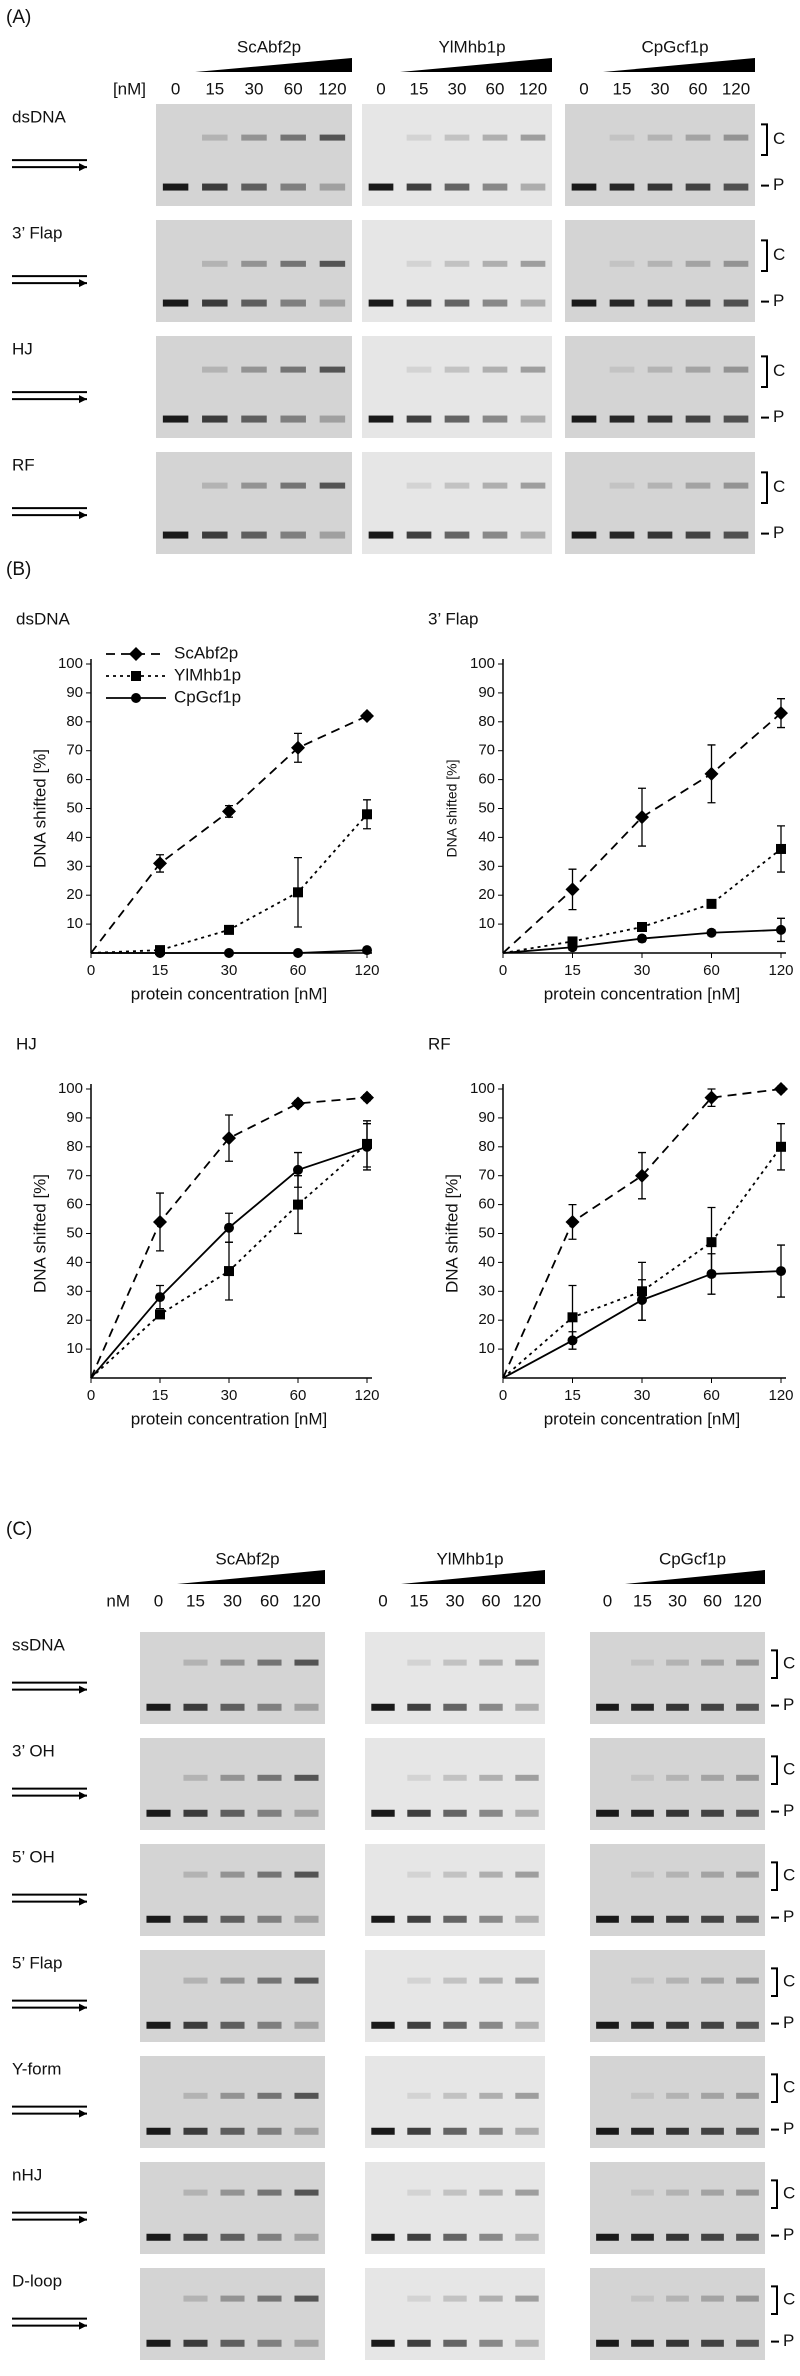 The height and width of the screenshot is (2376, 800). Describe the element at coordinates (486, 692) in the screenshot. I see `y-tick-label: 90` at that location.